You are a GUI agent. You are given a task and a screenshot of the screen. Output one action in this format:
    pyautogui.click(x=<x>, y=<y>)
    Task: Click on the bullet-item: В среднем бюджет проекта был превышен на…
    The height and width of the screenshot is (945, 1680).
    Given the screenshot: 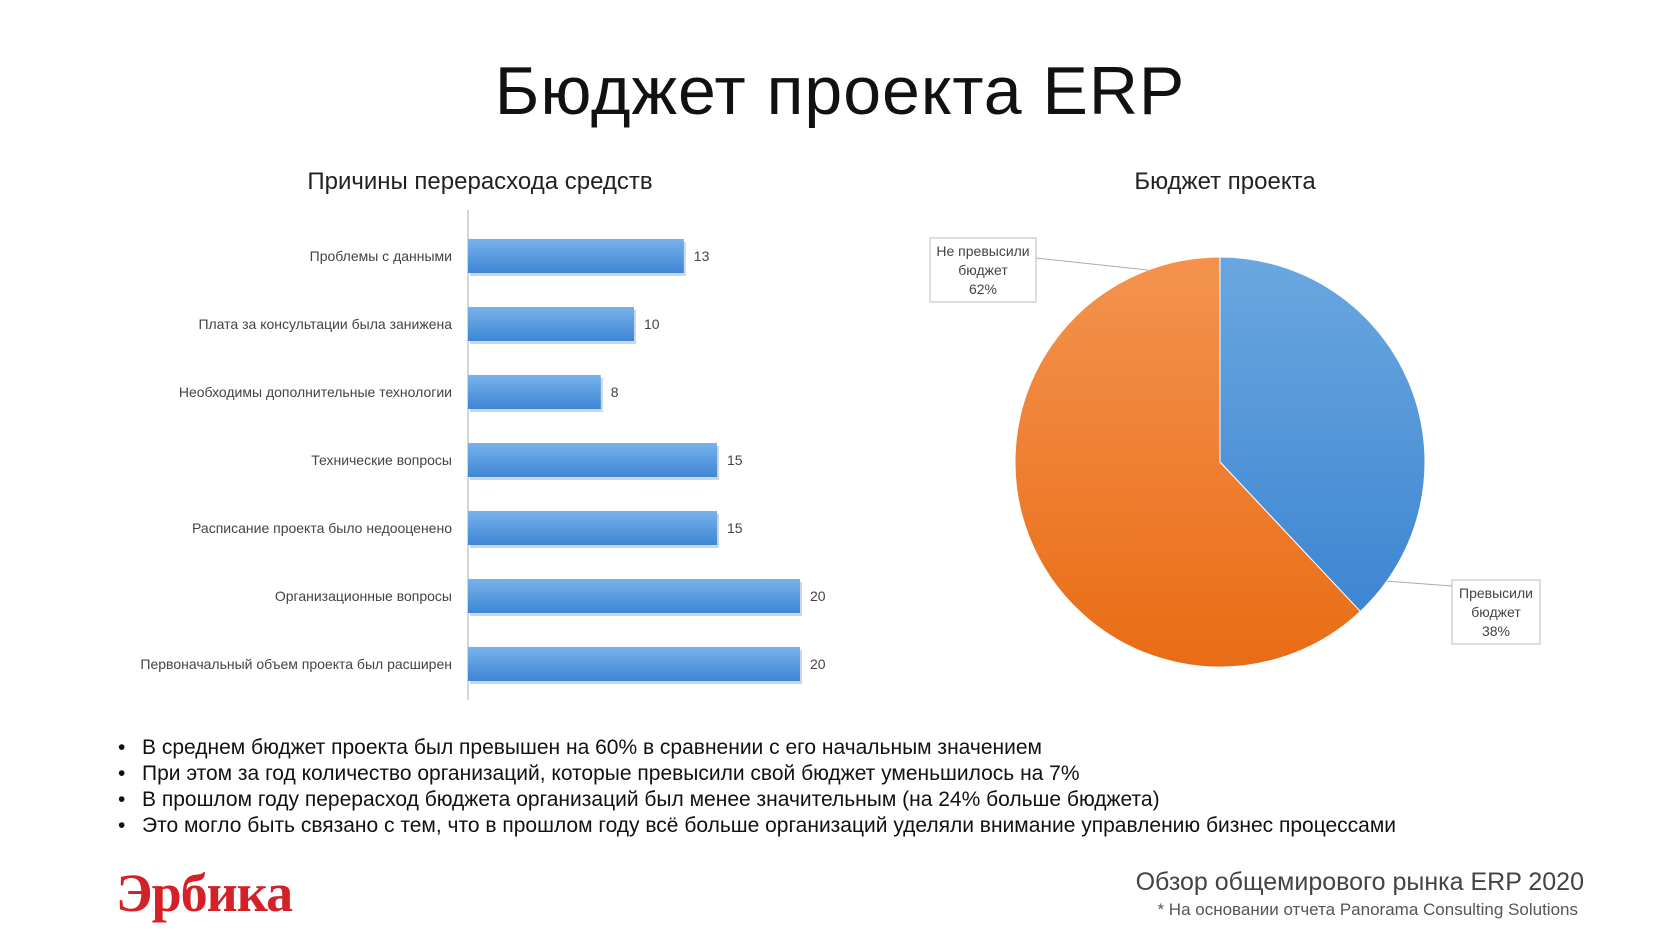 What is the action you would take?
    pyautogui.click(x=757, y=748)
    